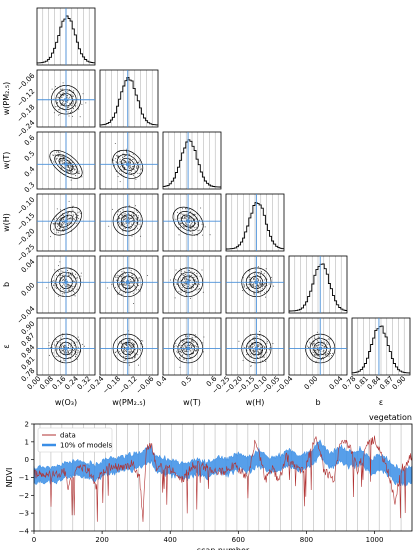  What do you see at coordinates (86, 446) in the screenshot?
I see `legend-label-models: 10% of models` at bounding box center [86, 446].